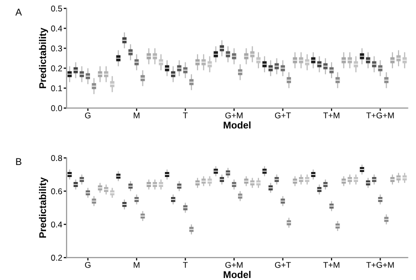 The image size is (416, 280). What do you see at coordinates (56, 158) in the screenshot?
I see `y-tick-label: 0.8` at bounding box center [56, 158].